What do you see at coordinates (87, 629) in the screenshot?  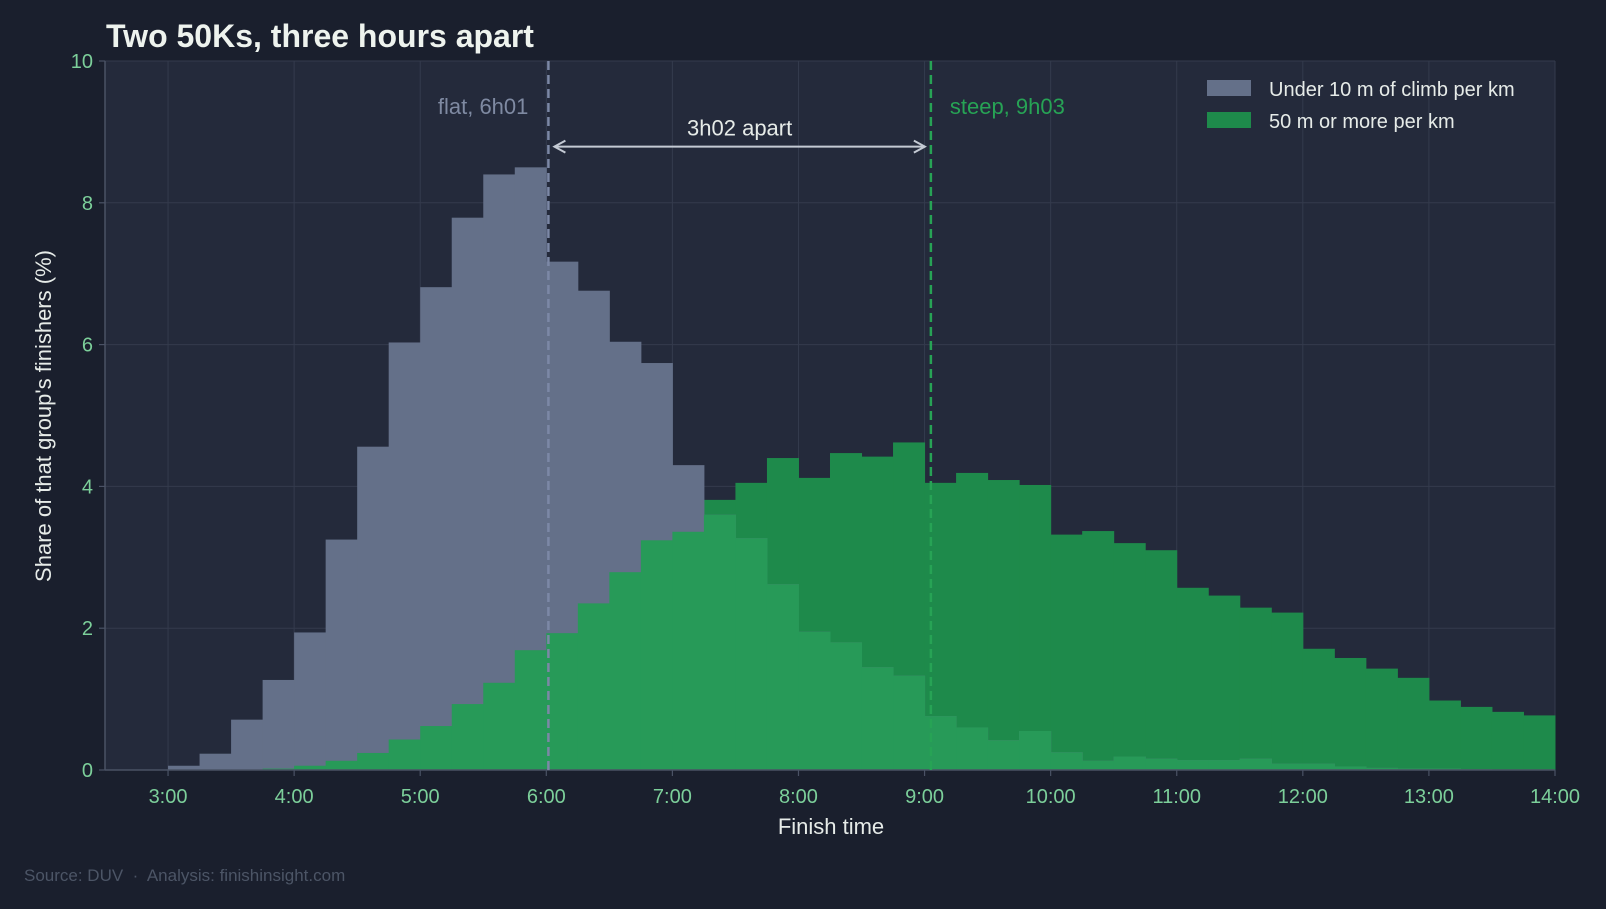 I see `y-tick-label: 2` at bounding box center [87, 629].